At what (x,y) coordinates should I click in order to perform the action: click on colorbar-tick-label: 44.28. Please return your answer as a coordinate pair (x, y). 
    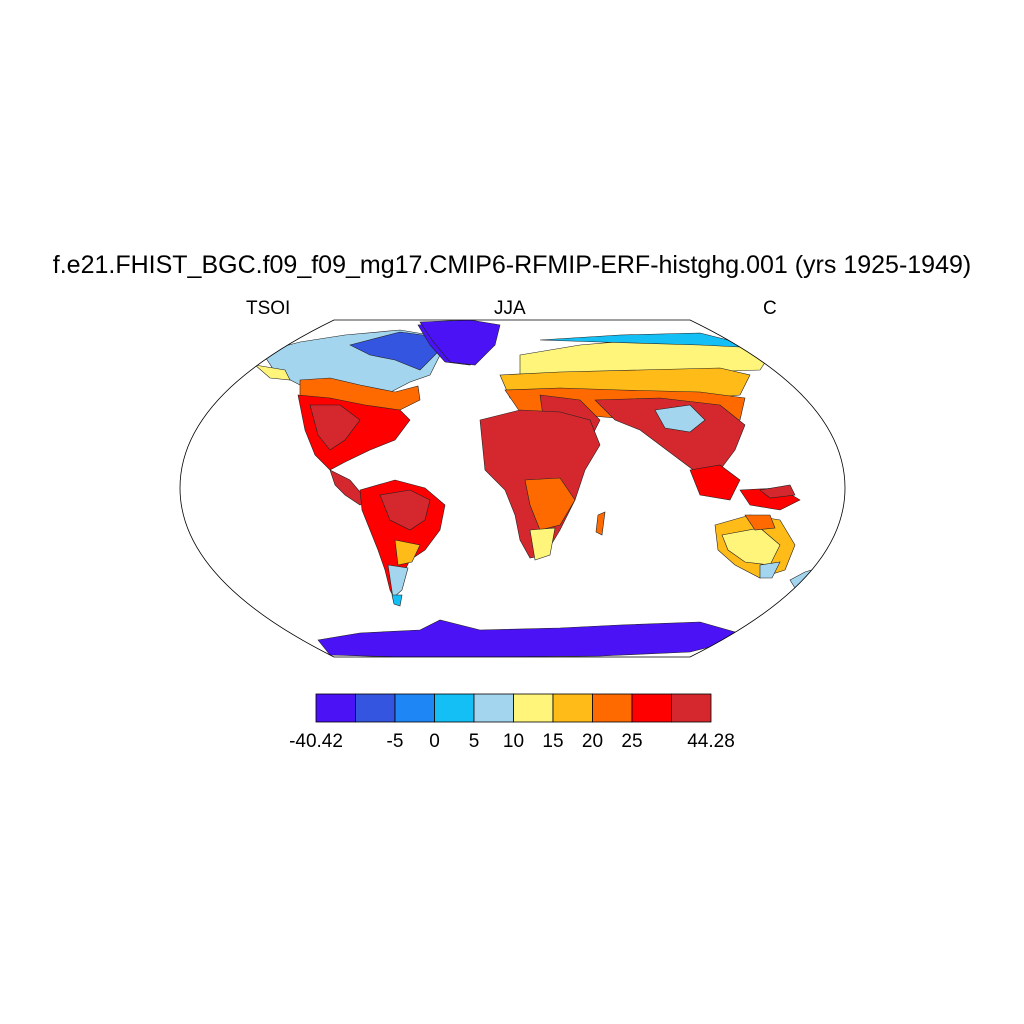
    Looking at the image, I should click on (711, 741).